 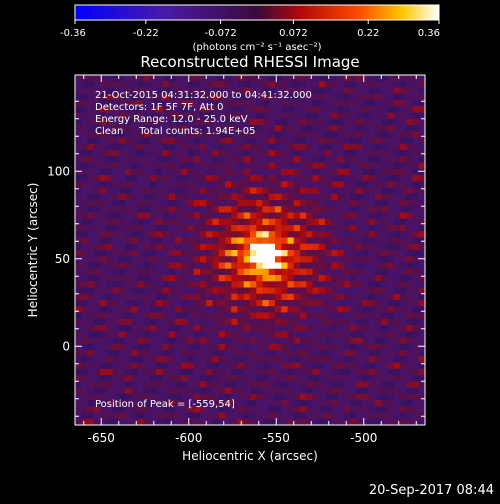 What do you see at coordinates (165, 404) in the screenshot?
I see `peak-position-label: Position of Peak = [-559,54]` at bounding box center [165, 404].